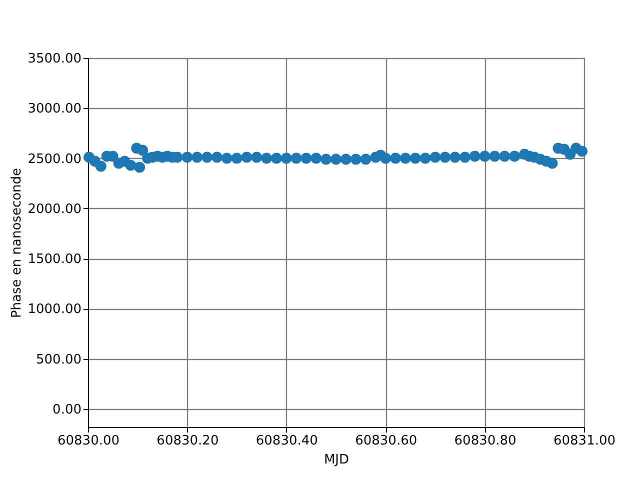 Image resolution: width=640 pixels, height=480 pixels. What do you see at coordinates (386, 441) in the screenshot?
I see `x-tick-label: 60830.60` at bounding box center [386, 441].